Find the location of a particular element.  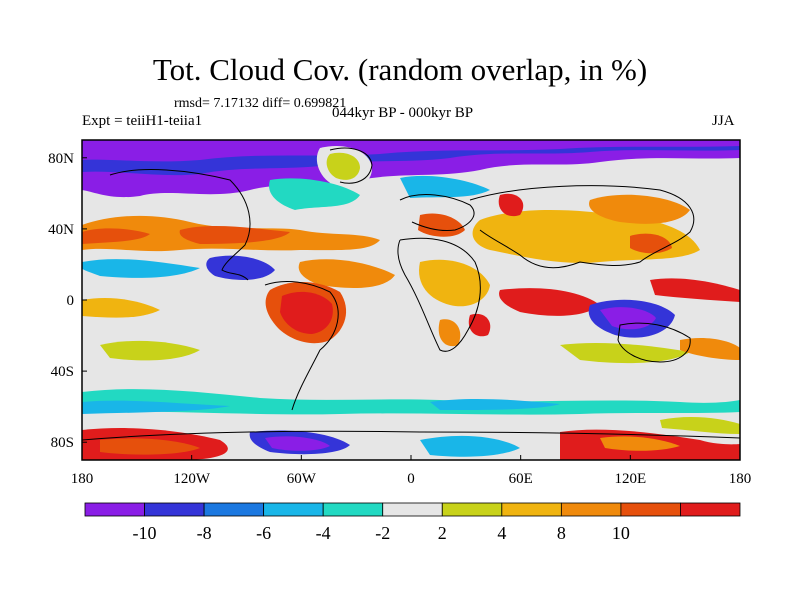

colorbar-label: -4 is located at coordinates (323, 533).